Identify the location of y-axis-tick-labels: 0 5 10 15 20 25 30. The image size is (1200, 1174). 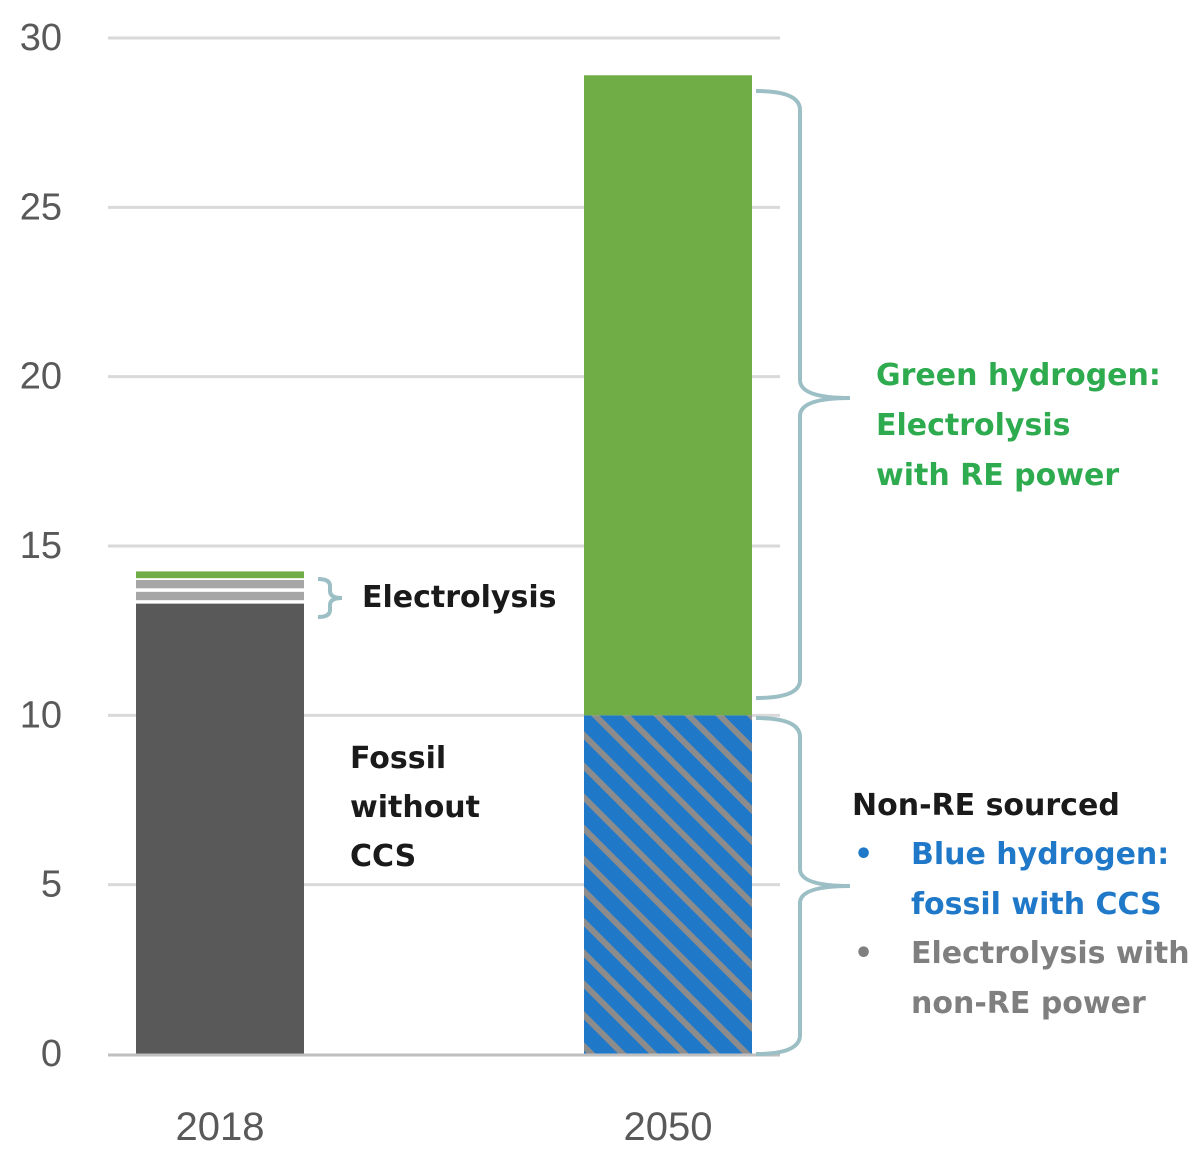
(41, 546).